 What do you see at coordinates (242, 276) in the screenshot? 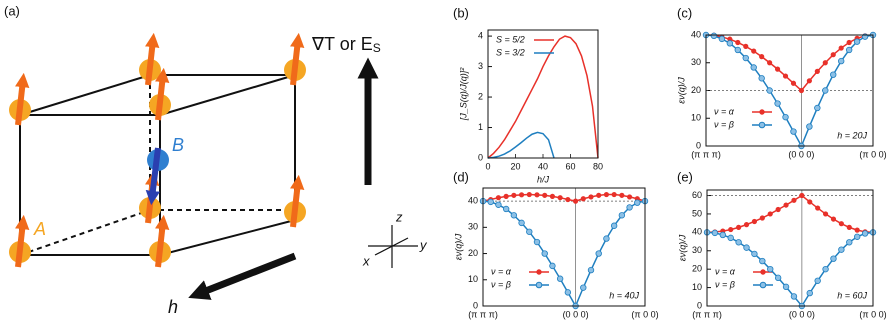
I see `h-arrow` at bounding box center [242, 276].